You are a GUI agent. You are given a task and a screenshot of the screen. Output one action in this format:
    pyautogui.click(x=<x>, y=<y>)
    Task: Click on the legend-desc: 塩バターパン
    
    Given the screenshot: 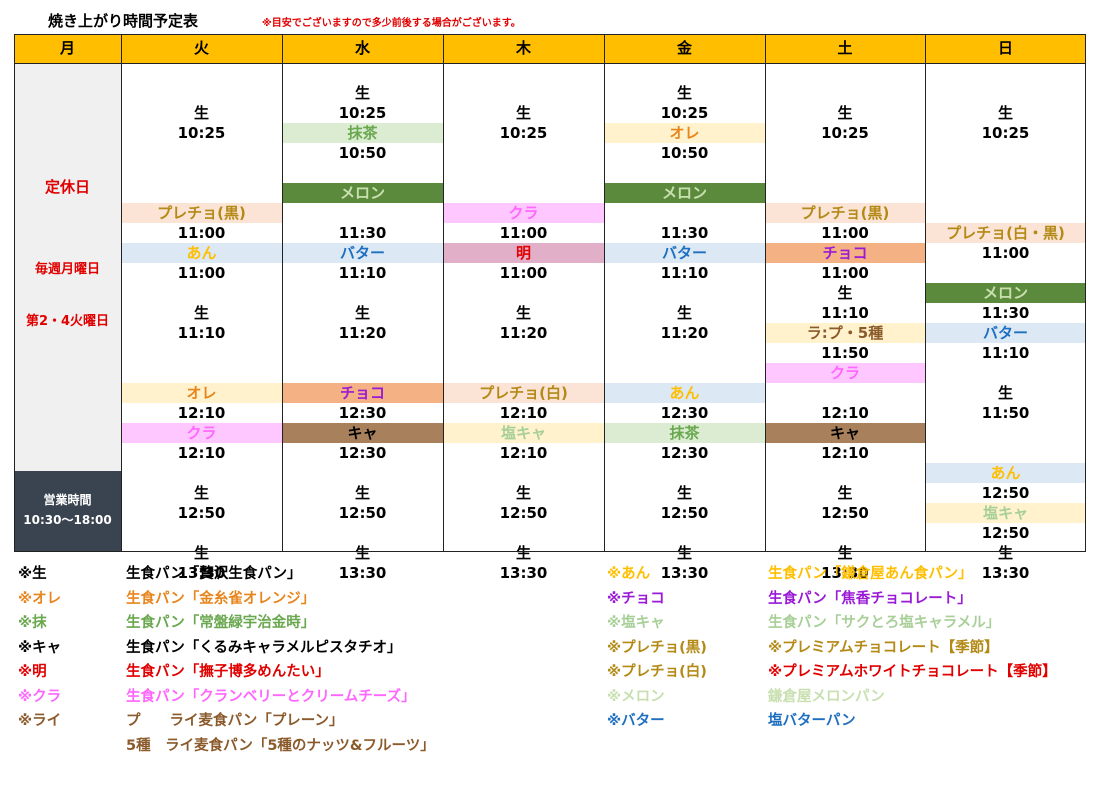 What is the action you would take?
    pyautogui.click(x=812, y=721)
    